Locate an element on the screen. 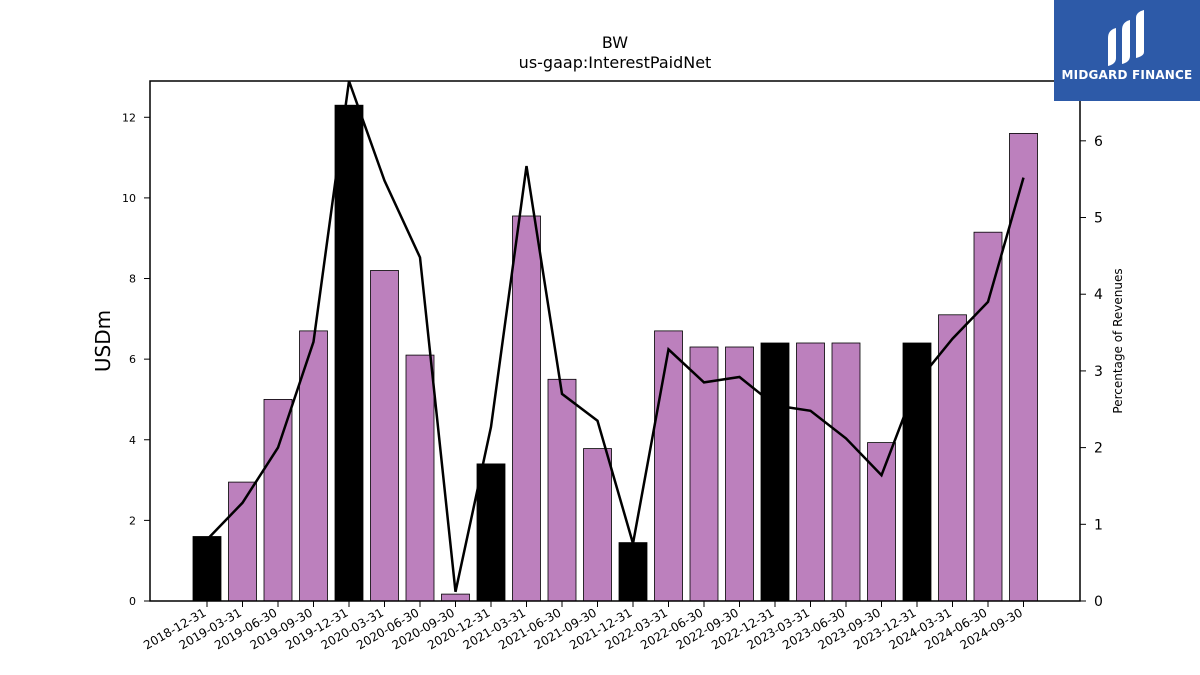 Image resolution: width=1200 pixels, height=675 pixels. y2-tick-label: 5 is located at coordinates (1098, 219).